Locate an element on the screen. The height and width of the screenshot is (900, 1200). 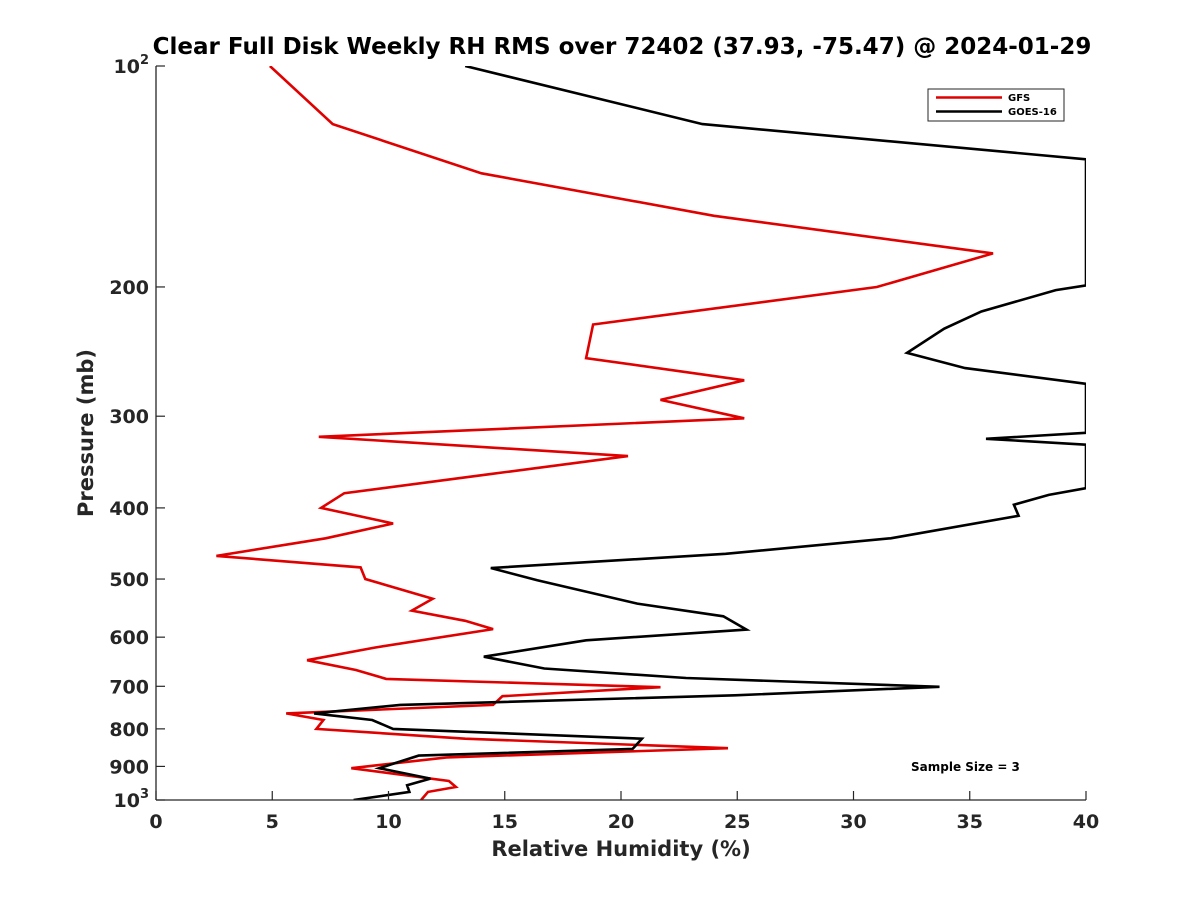
x-tick-label: 5 is located at coordinates (272, 822).